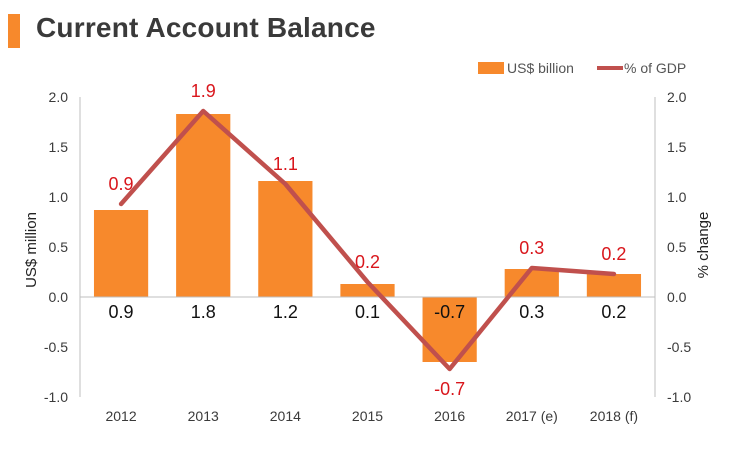  I want to click on y2-tick-label: 1.5, so click(677, 147).